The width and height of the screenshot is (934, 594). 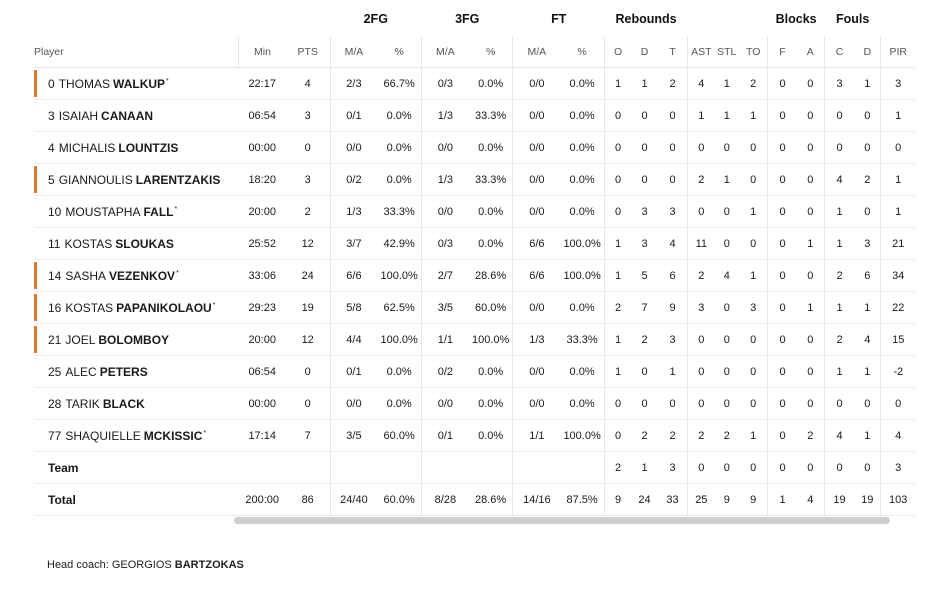 What do you see at coordinates (839, 435) in the screenshot?
I see `stat-fc: 4` at bounding box center [839, 435].